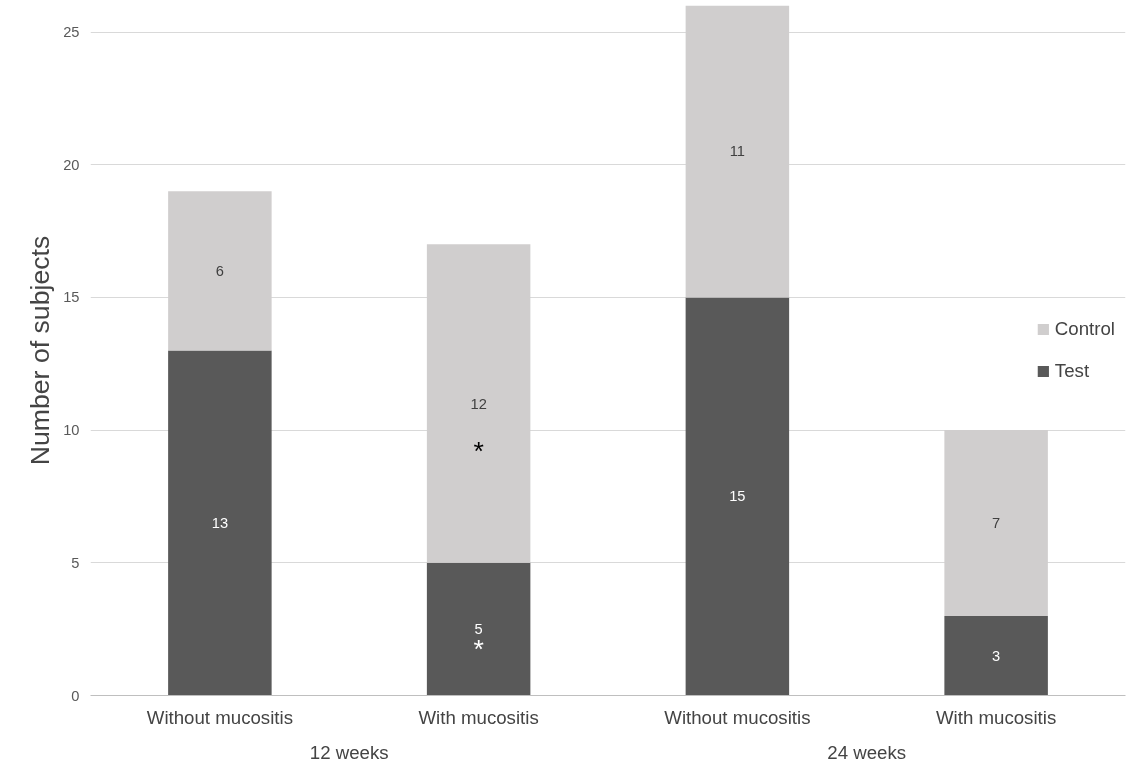 The image size is (1137, 774). I want to click on text: 12 weeks, so click(349, 752).